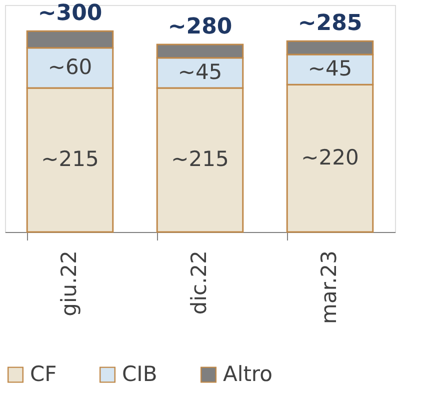 The width and height of the screenshot is (422, 408). What do you see at coordinates (330, 23) in the screenshot?
I see `total-label: ~285` at bounding box center [330, 23].